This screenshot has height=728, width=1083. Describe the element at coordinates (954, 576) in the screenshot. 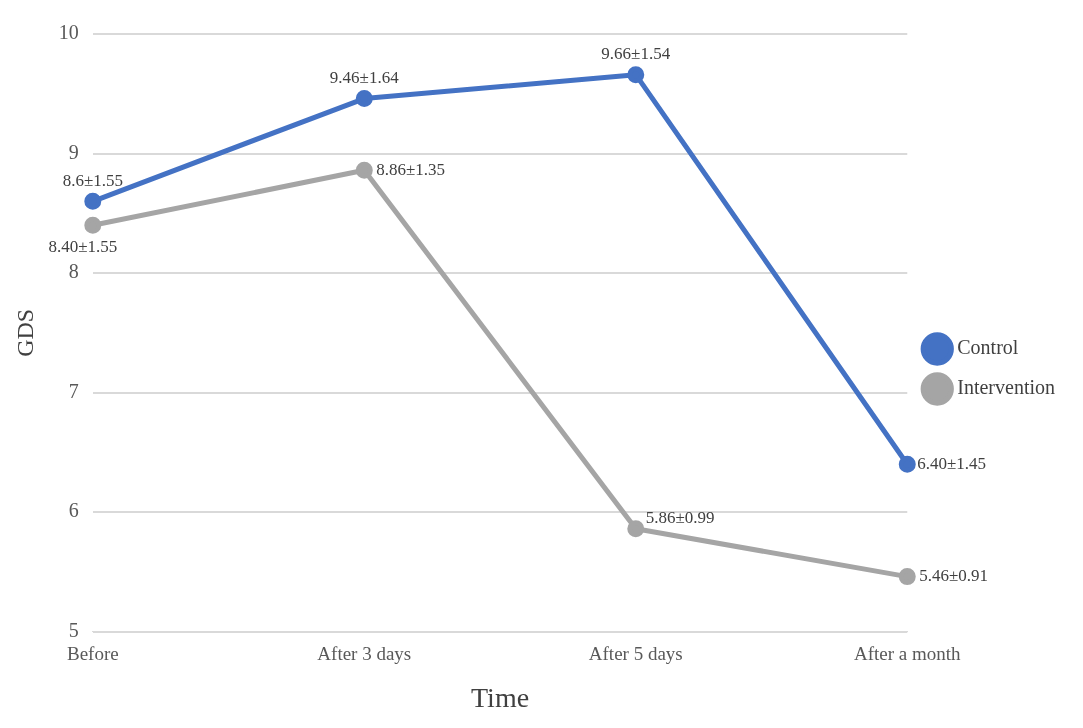

I see `data-label: 5.46±0.91` at that location.